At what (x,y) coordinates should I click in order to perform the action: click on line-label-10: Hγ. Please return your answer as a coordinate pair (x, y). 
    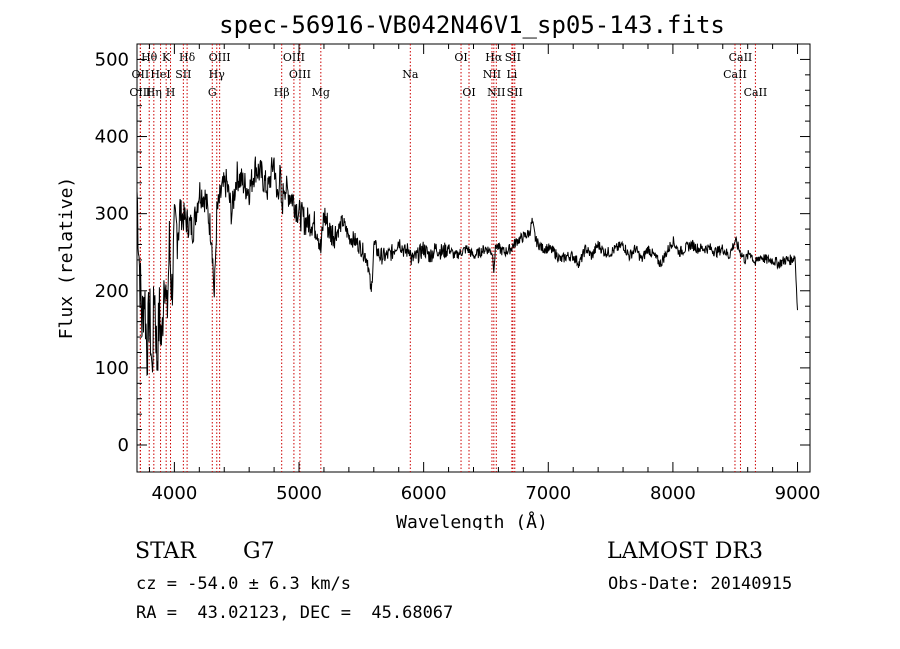
    Looking at the image, I should click on (217, 74).